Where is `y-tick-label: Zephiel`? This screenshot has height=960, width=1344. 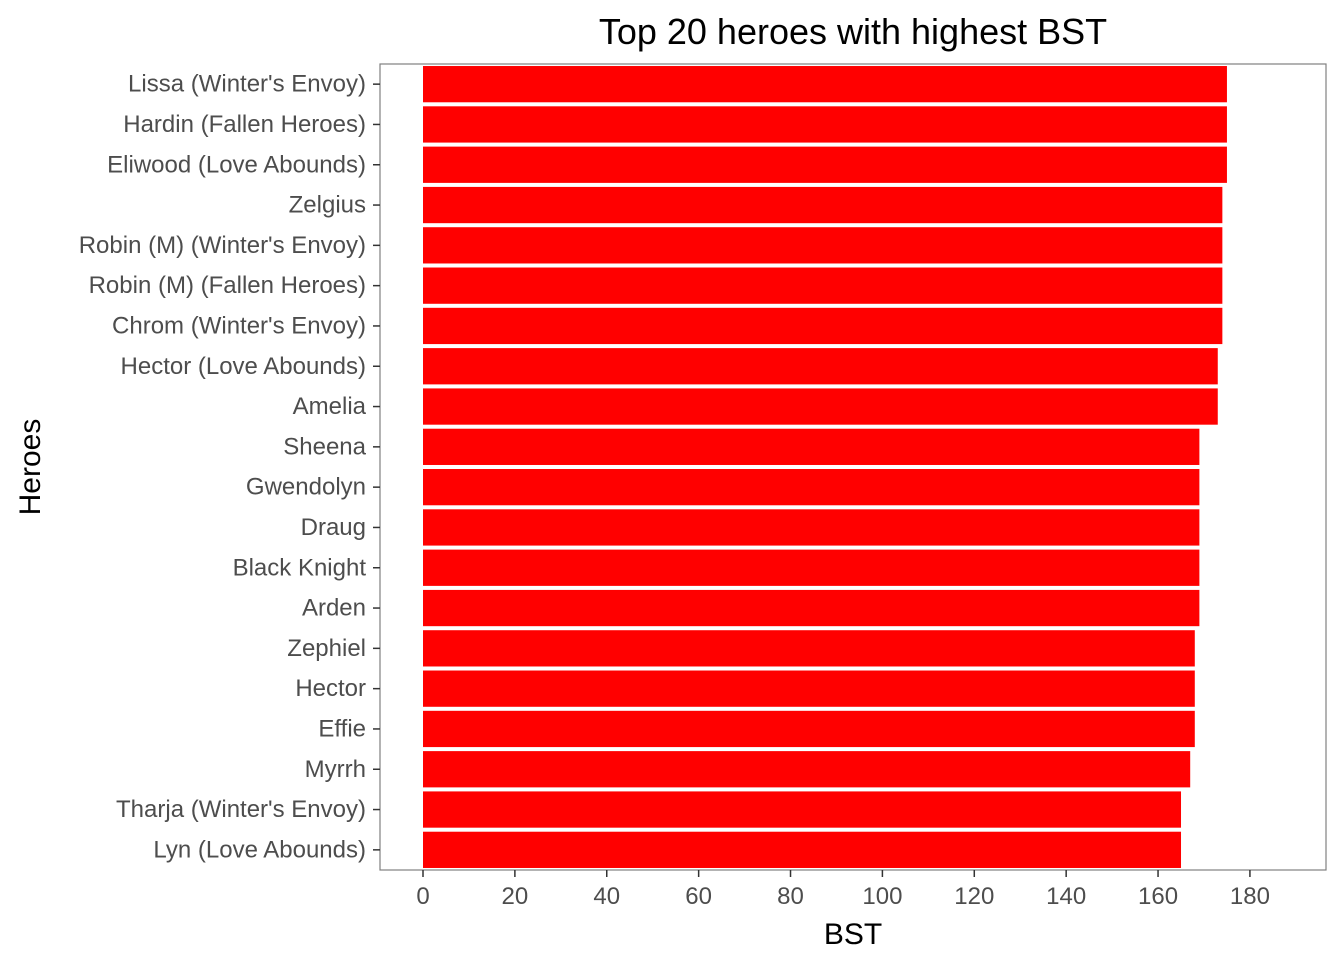 y-tick-label: Zephiel is located at coordinates (326, 648).